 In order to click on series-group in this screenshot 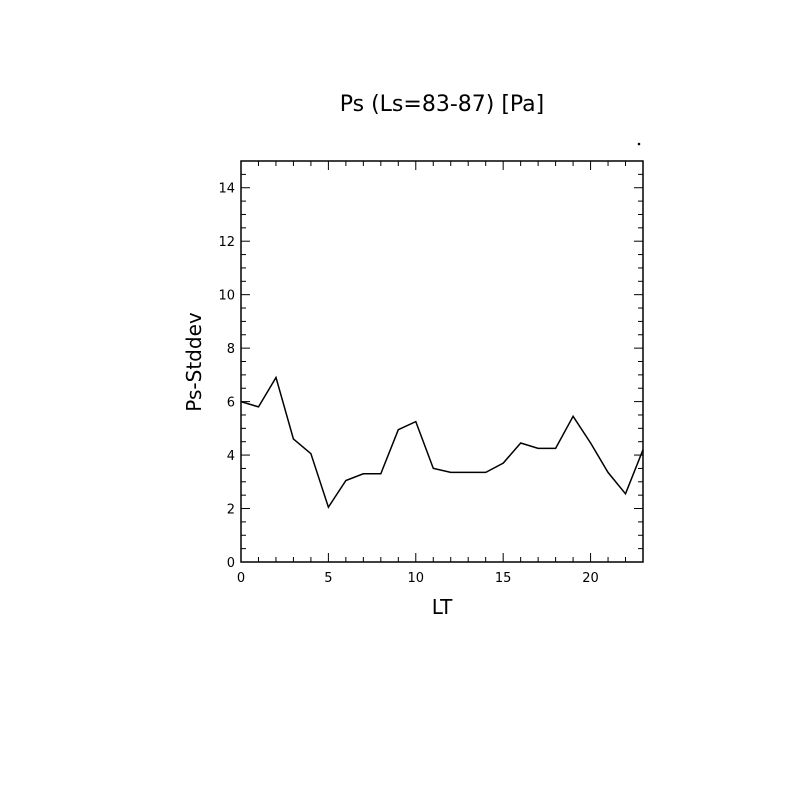, I will do `click(442, 442)`.